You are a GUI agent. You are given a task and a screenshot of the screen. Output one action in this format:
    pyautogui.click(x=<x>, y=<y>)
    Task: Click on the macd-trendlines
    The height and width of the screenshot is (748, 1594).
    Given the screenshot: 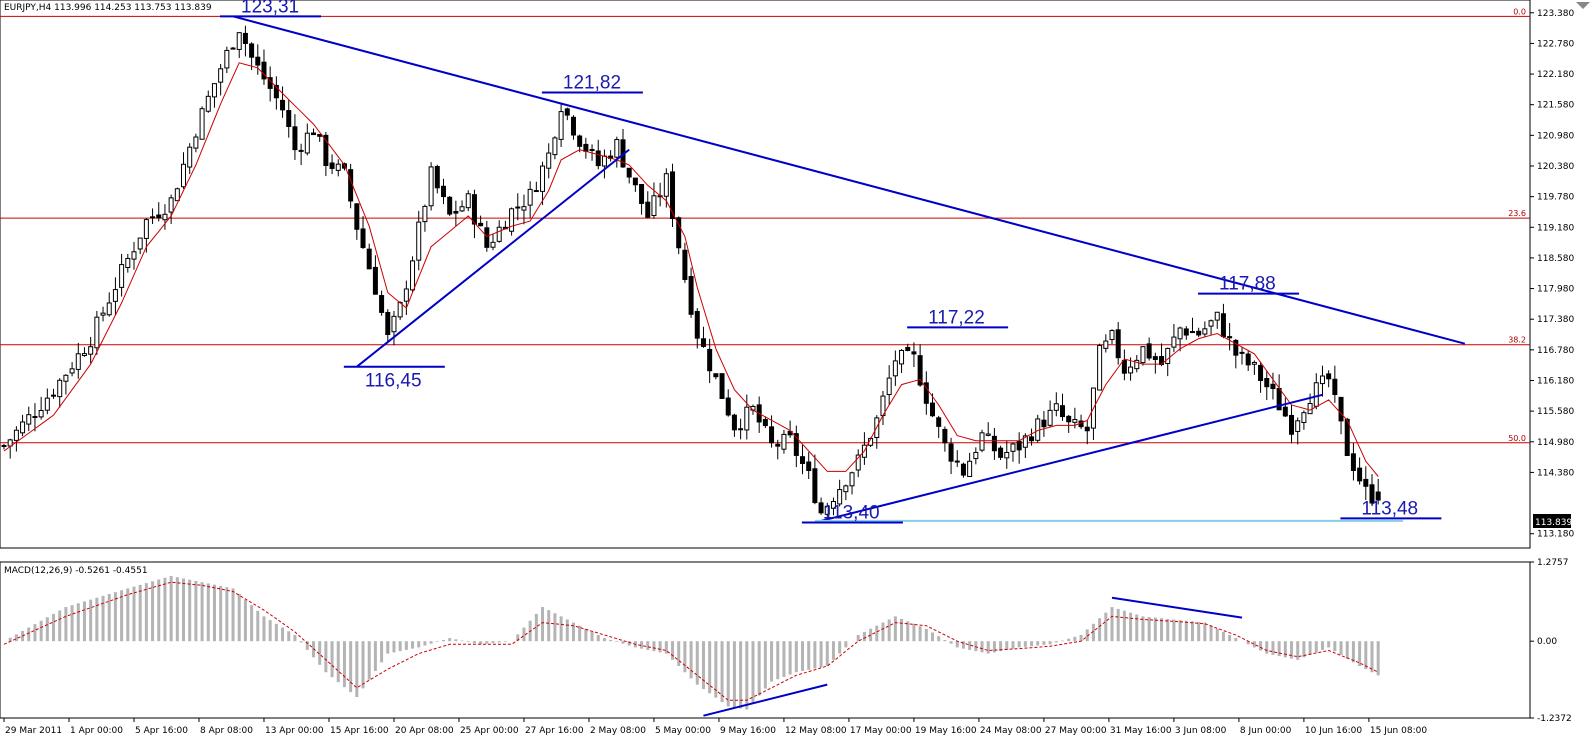 What is the action you would take?
    pyautogui.click(x=973, y=656)
    